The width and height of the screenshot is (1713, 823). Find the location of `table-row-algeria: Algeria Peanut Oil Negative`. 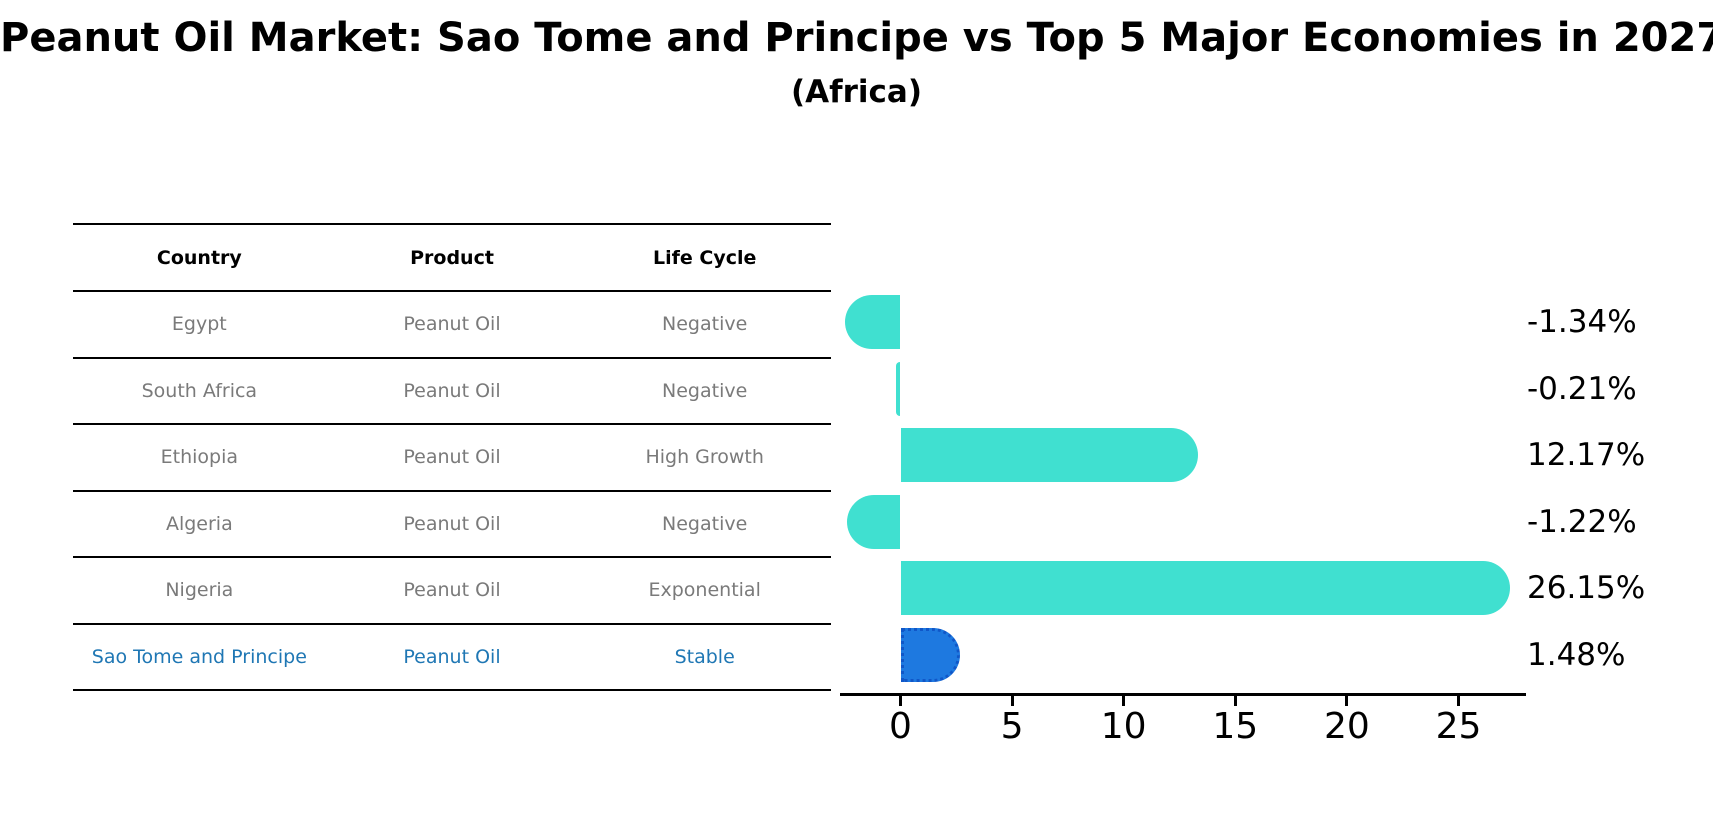

table-row-algeria: Algeria Peanut Oil Negative is located at coordinates (452, 525).